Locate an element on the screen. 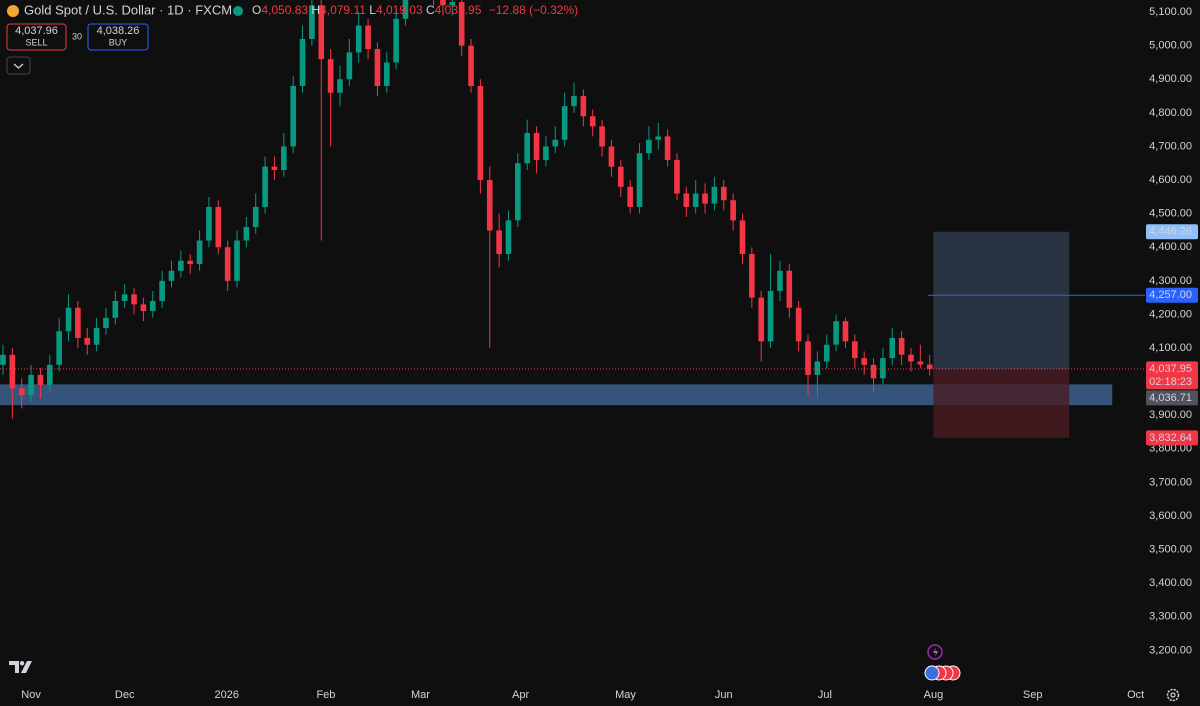 The height and width of the screenshot is (706, 1200). support-zone is located at coordinates (556, 395).